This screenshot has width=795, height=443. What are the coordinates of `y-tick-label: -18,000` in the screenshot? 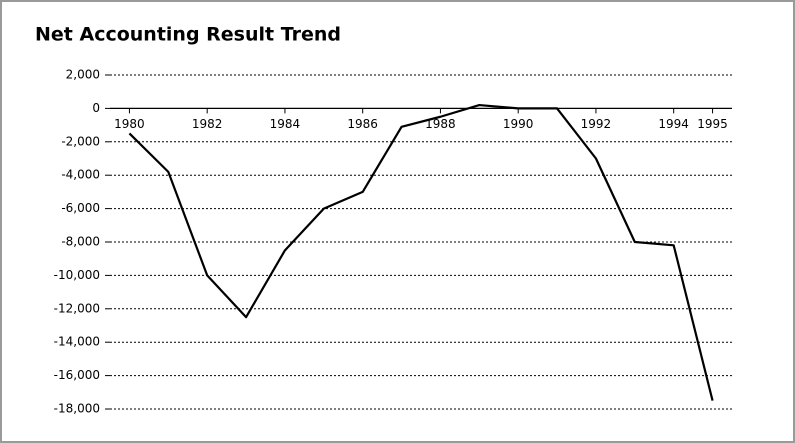 It's located at (77, 409).